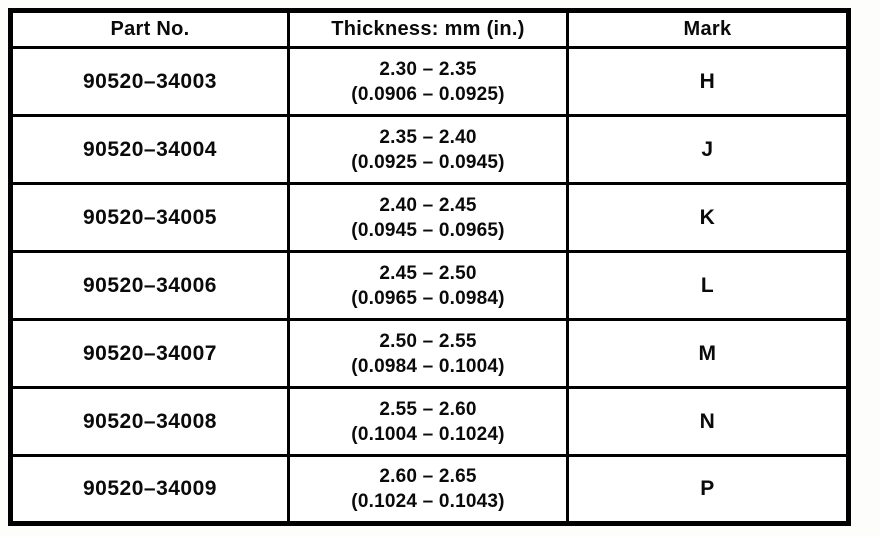 Image resolution: width=880 pixels, height=536 pixels. I want to click on mark-cell: P, so click(708, 489).